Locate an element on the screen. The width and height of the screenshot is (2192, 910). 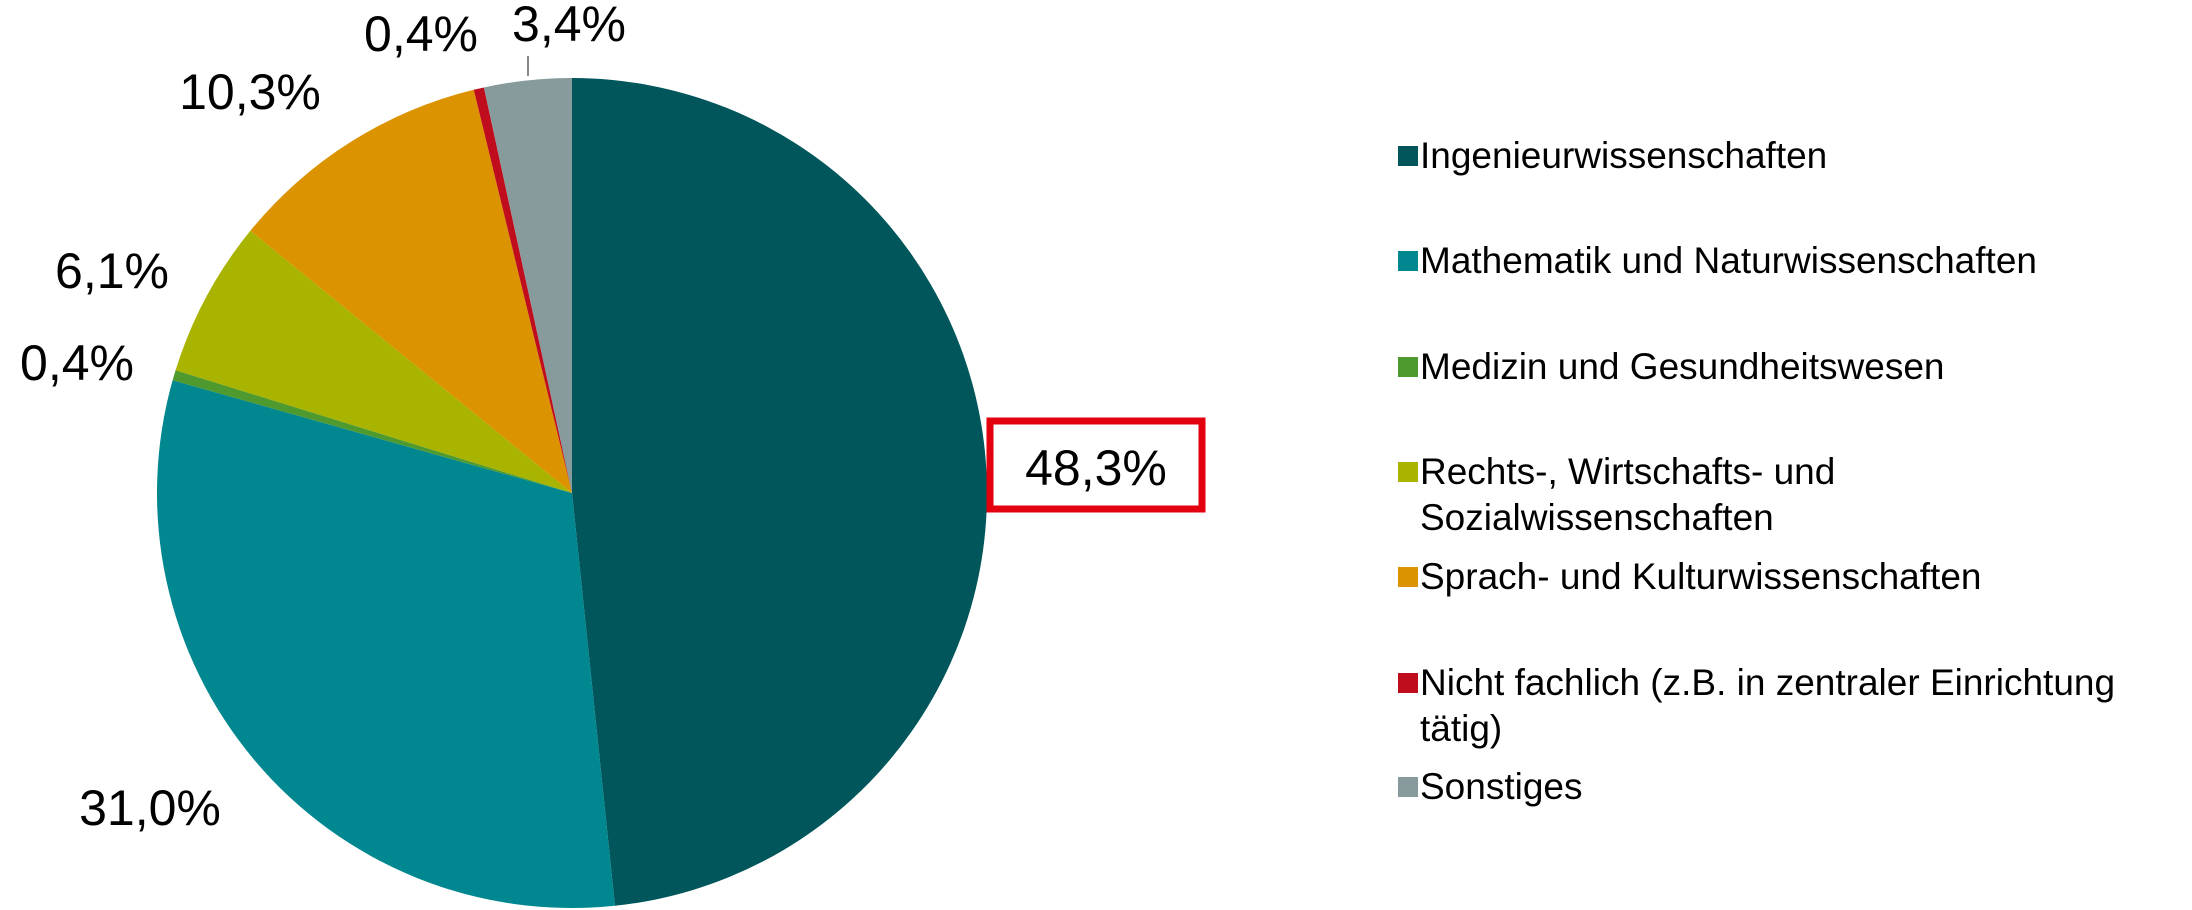
data-label: 31,0% is located at coordinates (150, 808).